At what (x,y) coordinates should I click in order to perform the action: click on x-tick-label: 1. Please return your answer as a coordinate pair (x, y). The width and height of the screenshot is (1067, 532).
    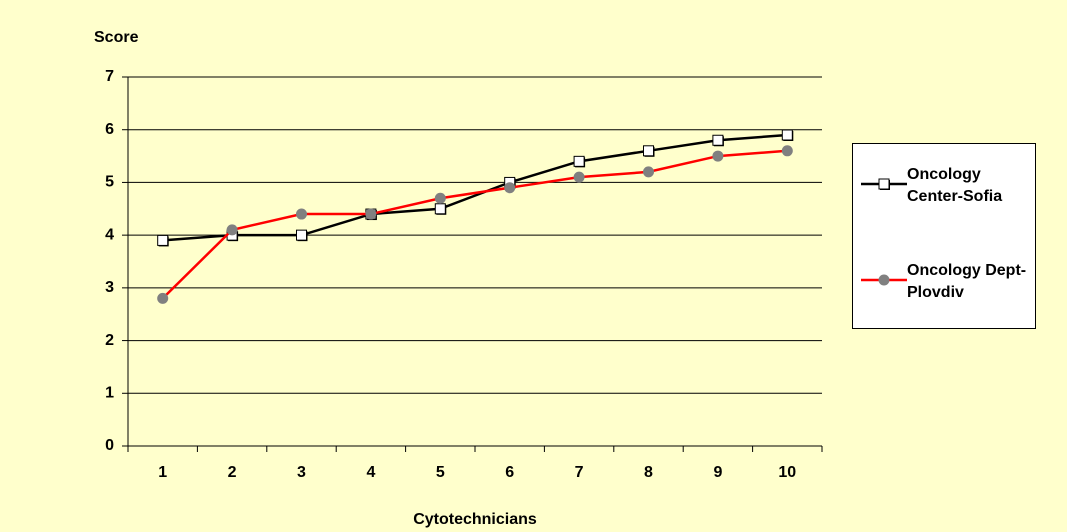
    Looking at the image, I should click on (162, 472).